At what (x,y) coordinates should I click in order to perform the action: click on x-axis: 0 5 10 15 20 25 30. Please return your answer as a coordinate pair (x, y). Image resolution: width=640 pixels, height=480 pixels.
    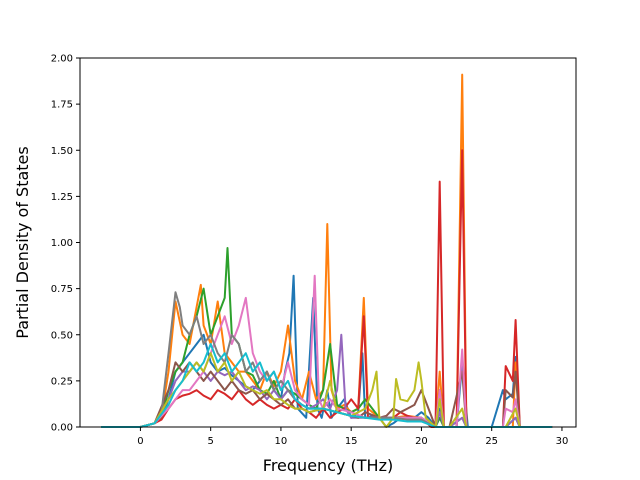
    Looking at the image, I should click on (352, 437).